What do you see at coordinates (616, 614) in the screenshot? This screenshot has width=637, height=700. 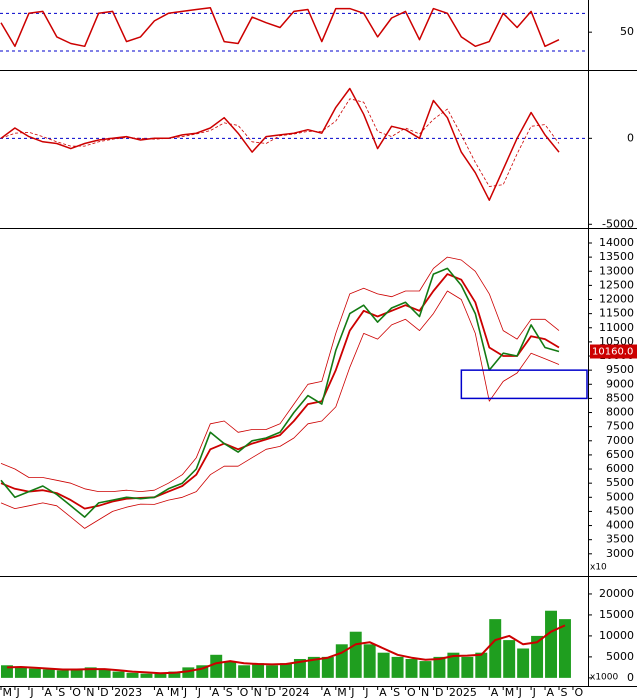 I see `y-tick-label: 15000` at bounding box center [616, 614].